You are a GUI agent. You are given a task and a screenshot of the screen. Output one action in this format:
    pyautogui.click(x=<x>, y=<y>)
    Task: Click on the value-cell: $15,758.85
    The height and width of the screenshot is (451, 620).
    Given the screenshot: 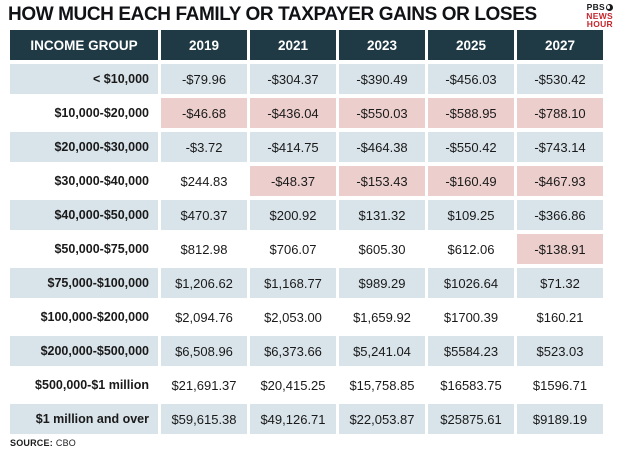 What is the action you would take?
    pyautogui.click(x=382, y=385)
    